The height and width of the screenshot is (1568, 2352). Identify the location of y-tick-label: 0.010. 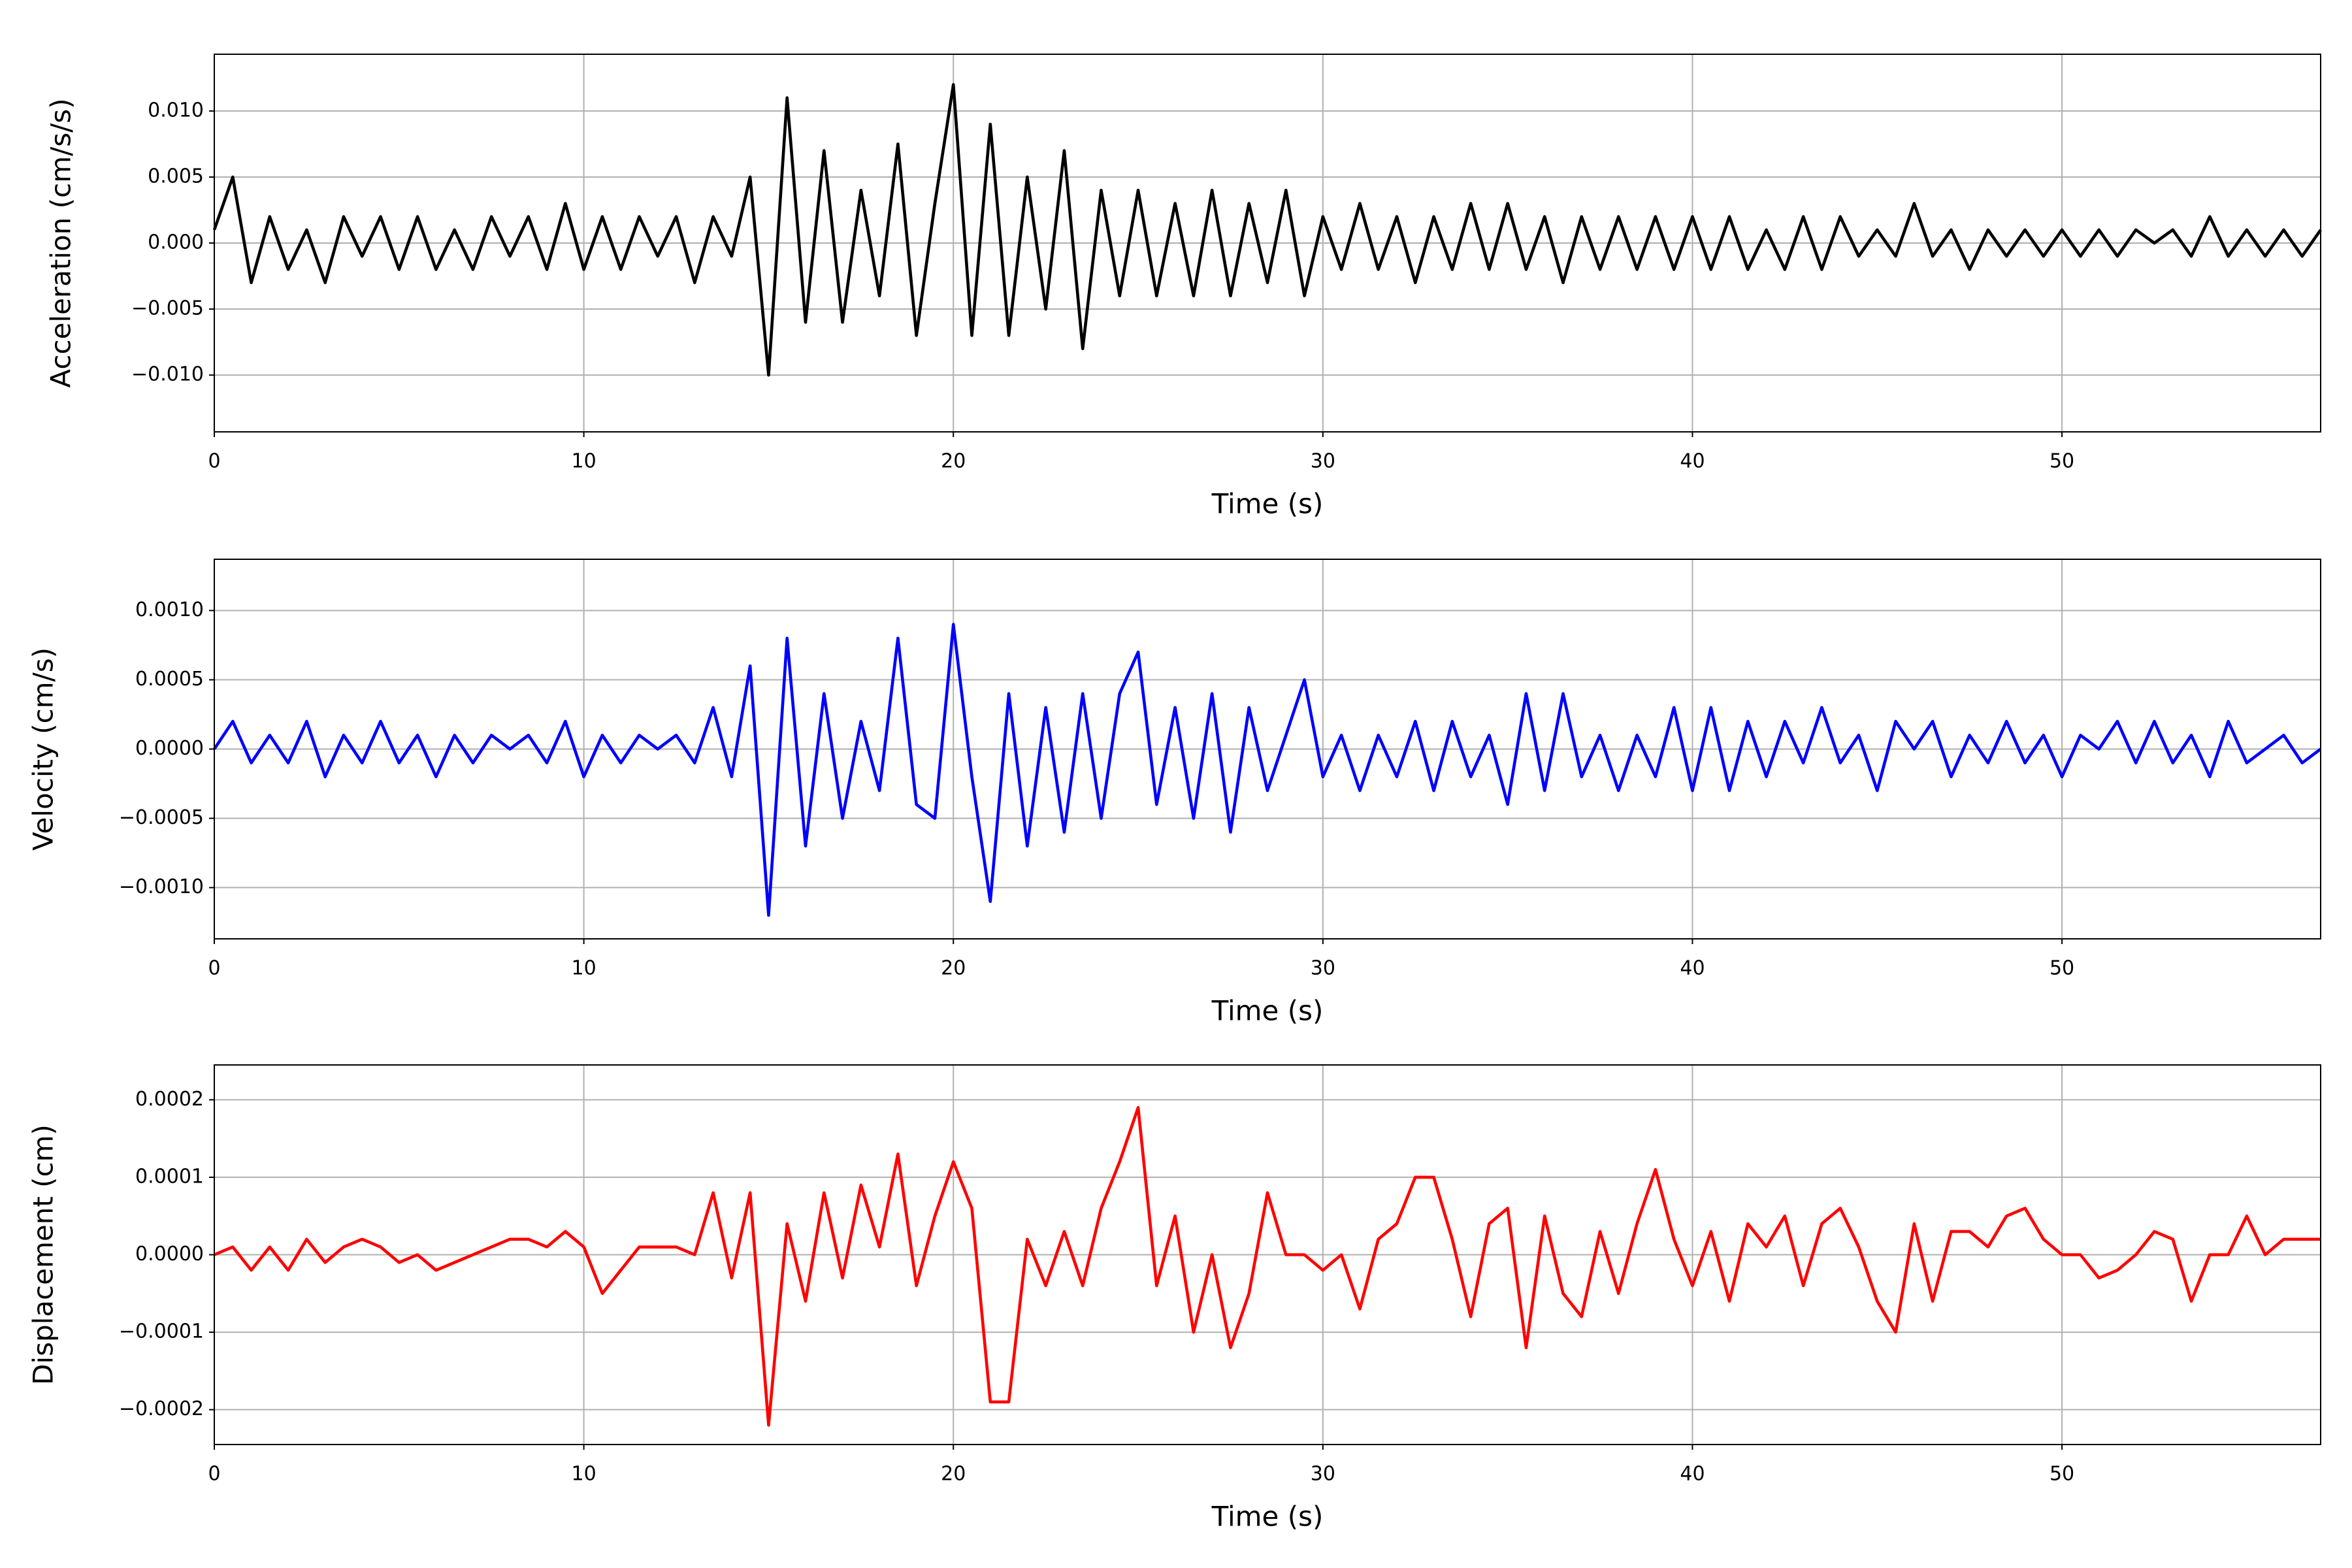
(176, 110).